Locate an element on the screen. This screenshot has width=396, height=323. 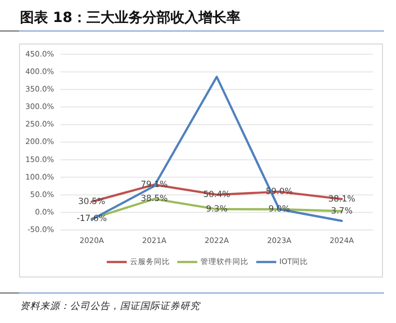
data-label: -17.6% is located at coordinates (91, 219).